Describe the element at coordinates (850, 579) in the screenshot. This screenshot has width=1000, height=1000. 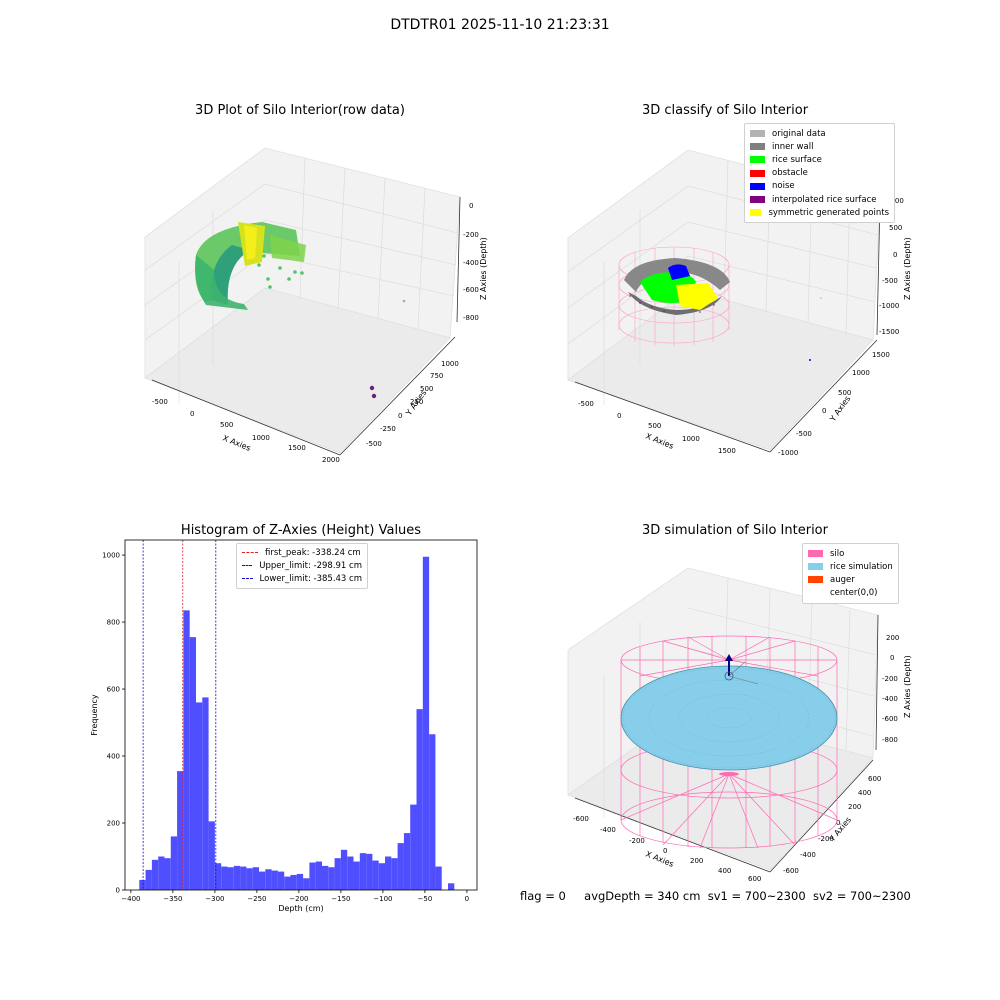
I see `legend-item-auger: auger` at that location.